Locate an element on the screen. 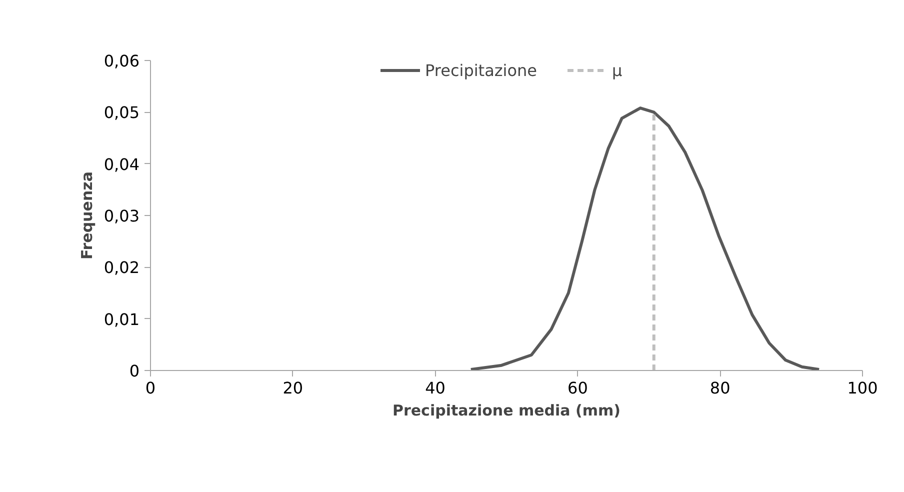 The height and width of the screenshot is (492, 904). x-tick-label: 60 is located at coordinates (578, 388).